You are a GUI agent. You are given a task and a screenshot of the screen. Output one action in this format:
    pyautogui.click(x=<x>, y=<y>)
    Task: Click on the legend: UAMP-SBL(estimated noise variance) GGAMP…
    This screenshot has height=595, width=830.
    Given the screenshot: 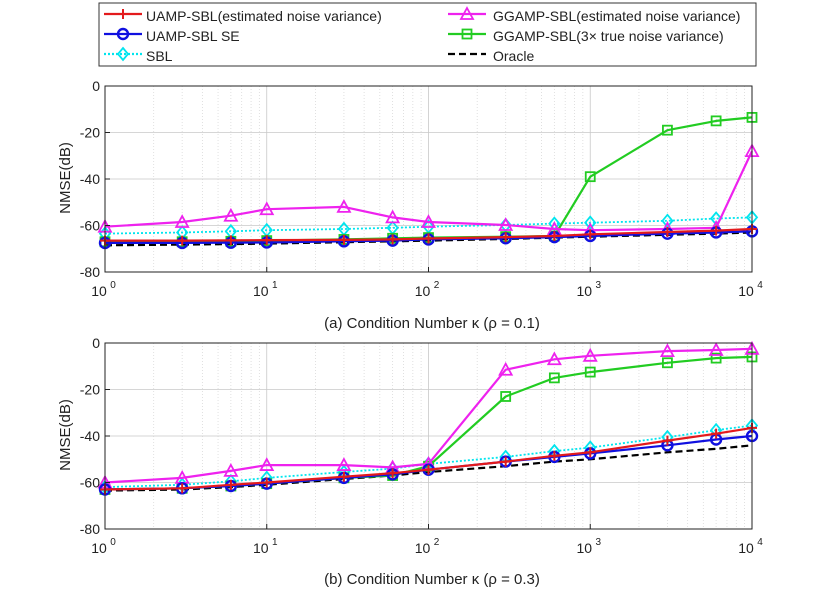 What is the action you would take?
    pyautogui.click(x=427, y=34)
    